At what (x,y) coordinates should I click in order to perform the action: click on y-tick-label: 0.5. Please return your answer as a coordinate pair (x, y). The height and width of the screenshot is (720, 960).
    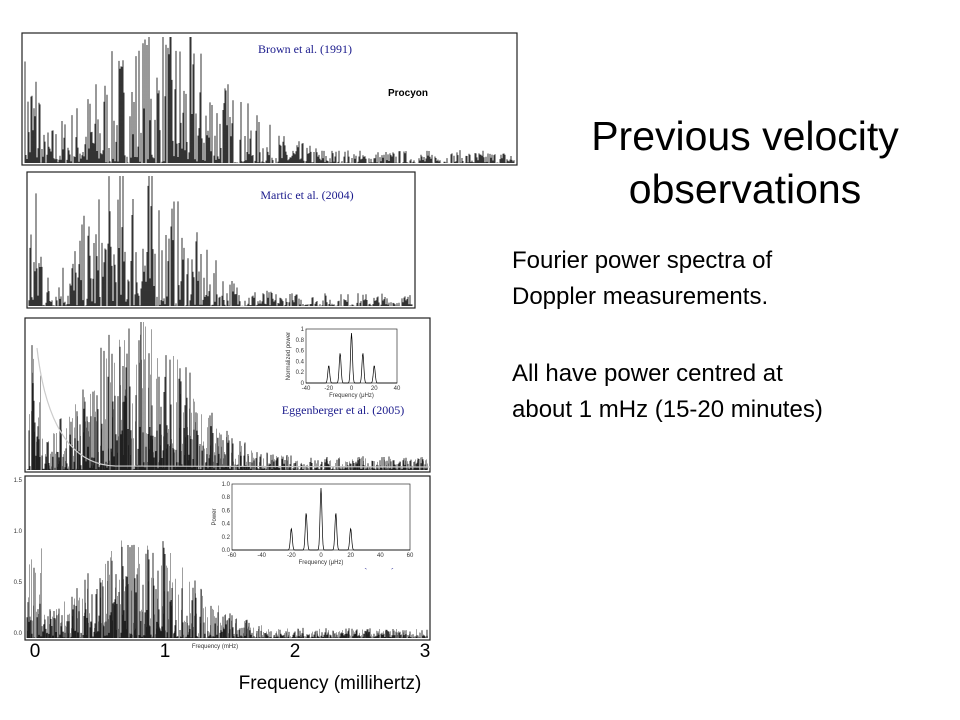
    Looking at the image, I should click on (18, 583).